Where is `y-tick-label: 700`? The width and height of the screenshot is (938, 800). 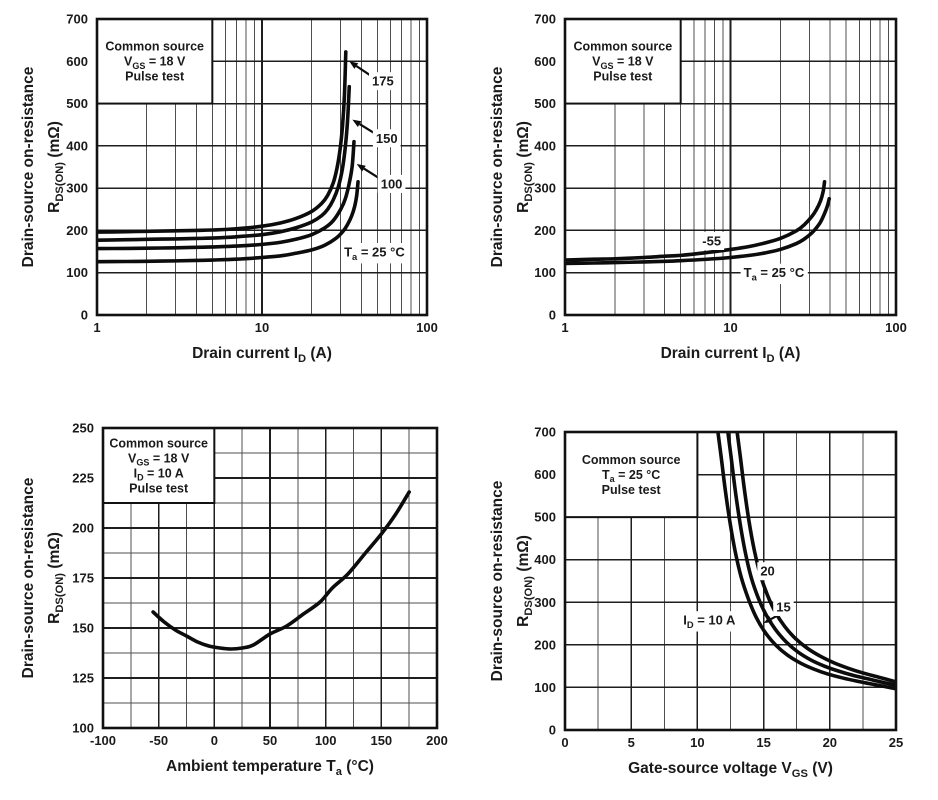
y-tick-label: 700 is located at coordinates (545, 432).